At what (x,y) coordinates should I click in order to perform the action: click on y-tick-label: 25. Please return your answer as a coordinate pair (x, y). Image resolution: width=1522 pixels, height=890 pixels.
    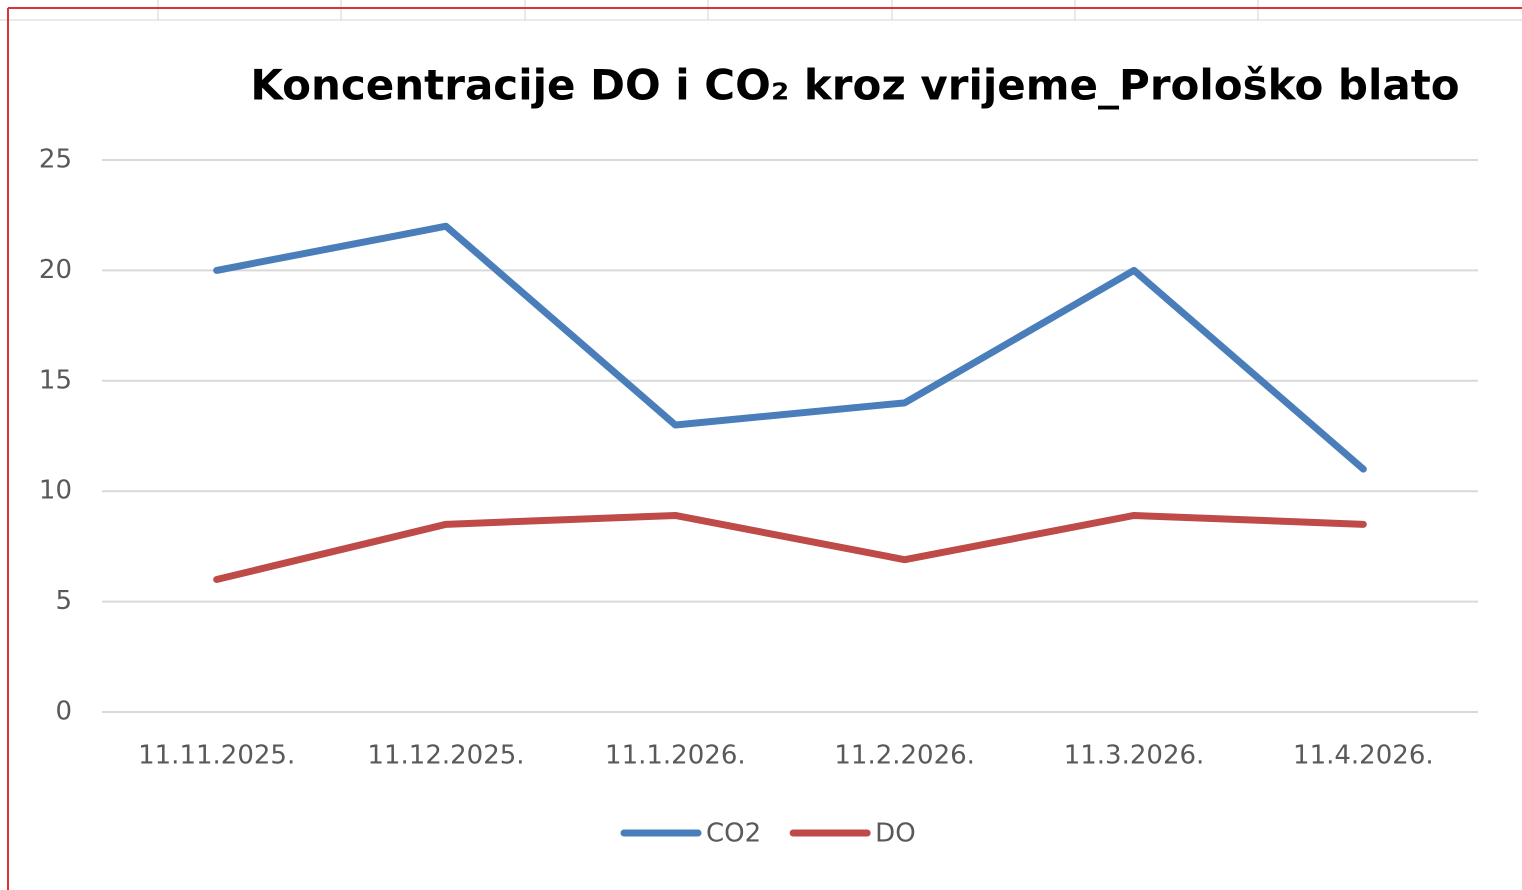
    Looking at the image, I should click on (55, 160).